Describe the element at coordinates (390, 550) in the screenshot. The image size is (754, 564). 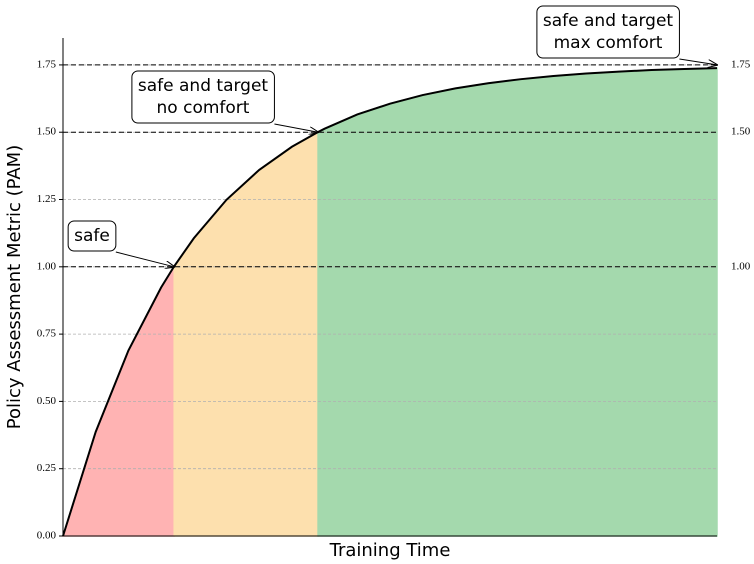
I see `x-axis-label: Training Time` at that location.